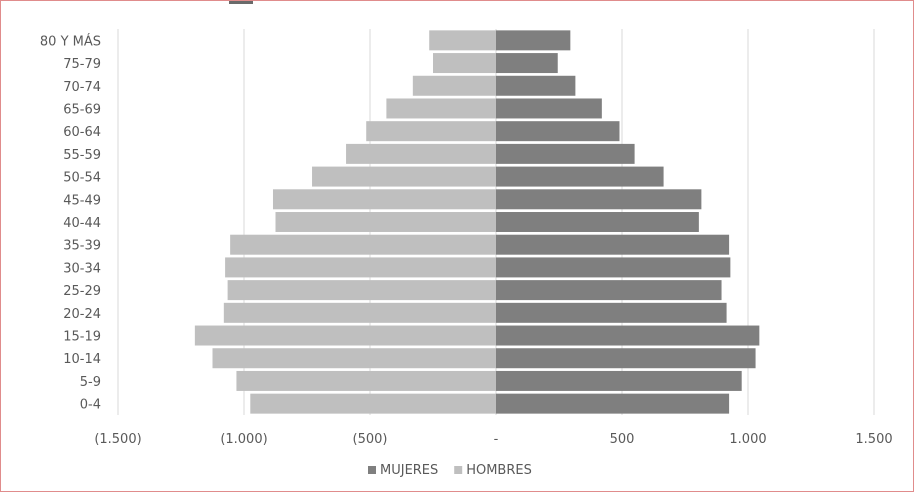  I want to click on age-label: 45-49, so click(82, 200).